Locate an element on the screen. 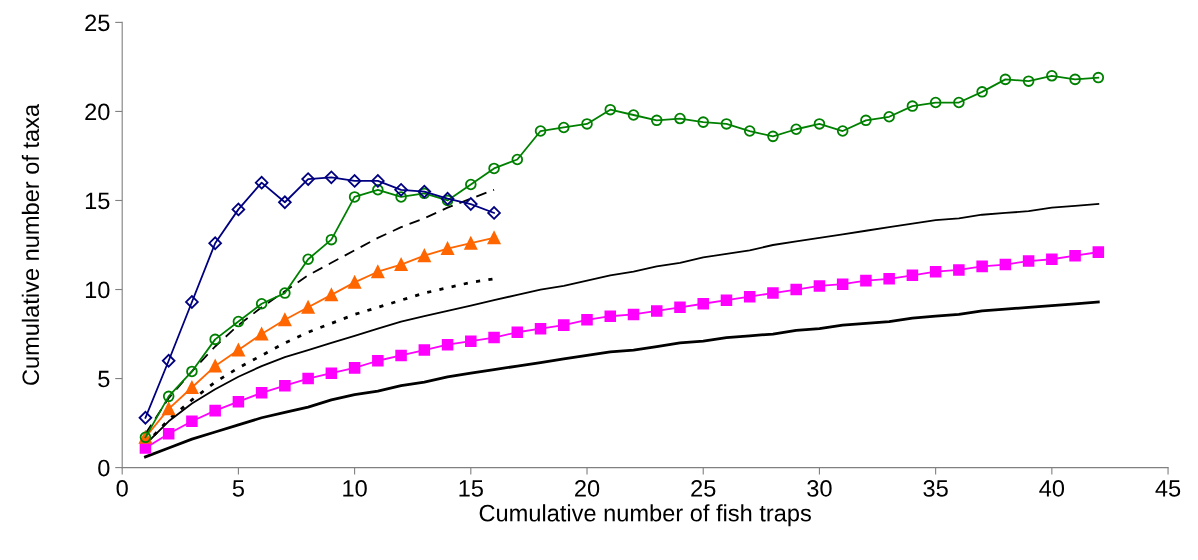  x-axis-title: Cumulative number of fish traps is located at coordinates (645, 515).